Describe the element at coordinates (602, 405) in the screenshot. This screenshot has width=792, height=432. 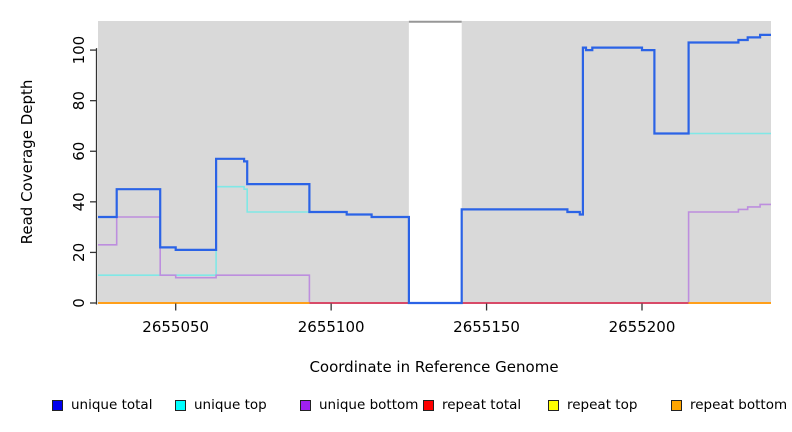
I see `legend-label: repeat top` at that location.